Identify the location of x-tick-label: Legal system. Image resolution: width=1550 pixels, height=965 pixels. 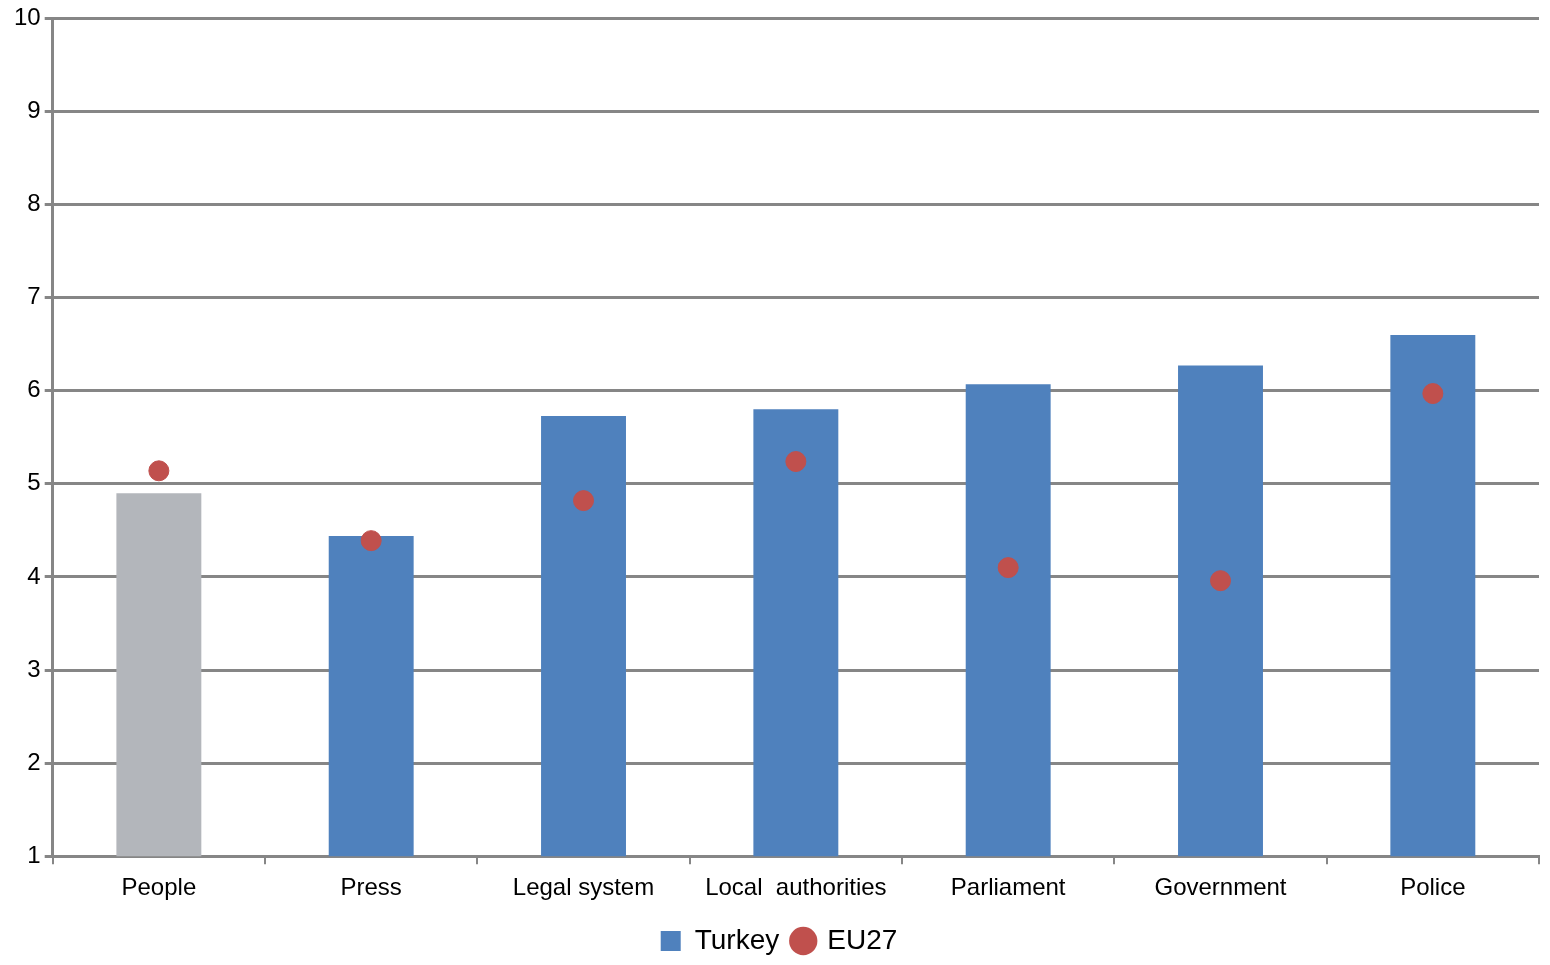
(583, 887).